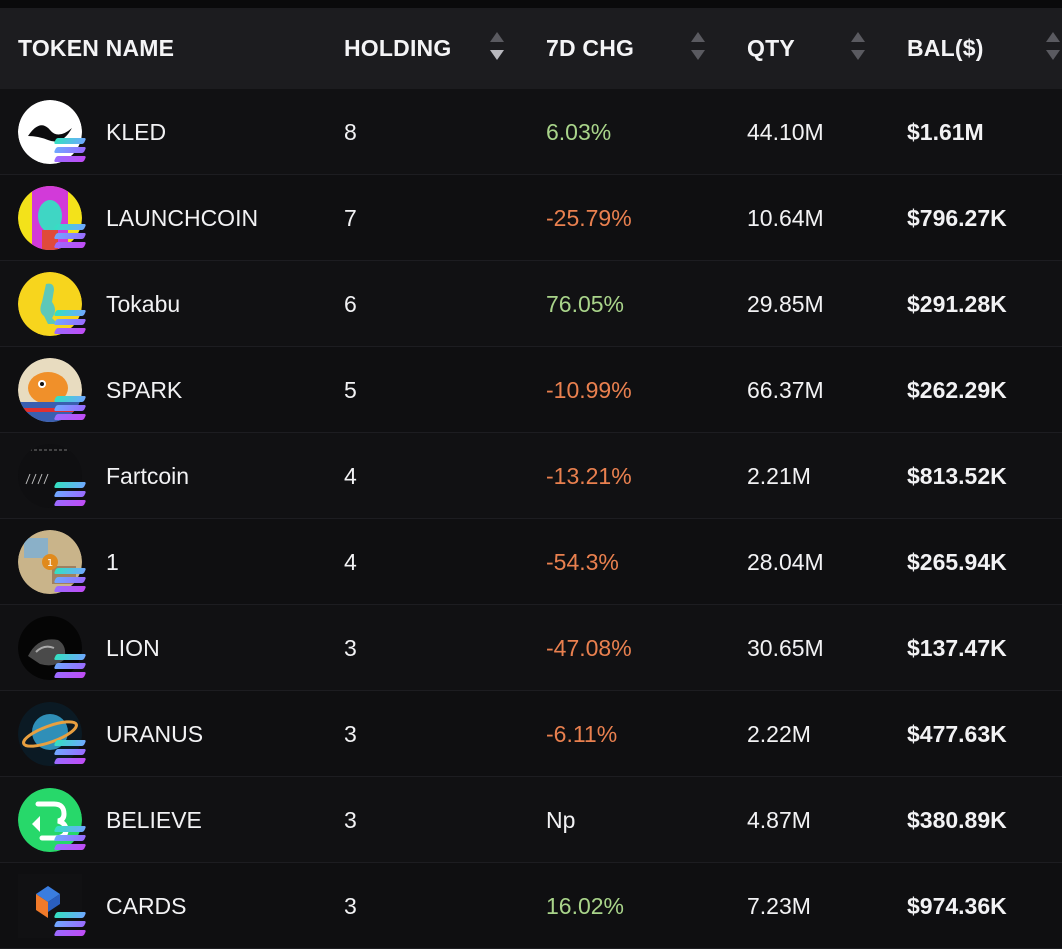 Image resolution: width=1062 pixels, height=949 pixels. Describe the element at coordinates (957, 905) in the screenshot. I see `balance: $974.36K` at that location.